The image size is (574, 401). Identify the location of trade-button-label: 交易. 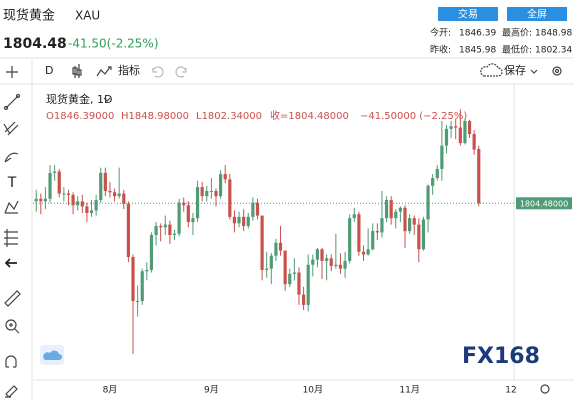
(468, 14).